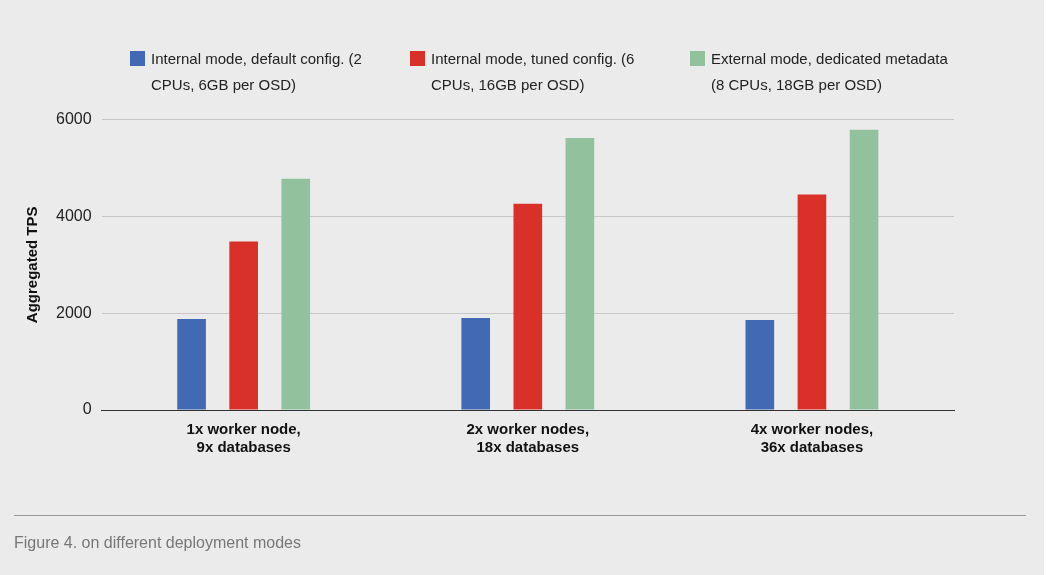 Image resolution: width=1060 pixels, height=575 pixels. Describe the element at coordinates (74, 312) in the screenshot. I see `y-tick-label: 2000` at that location.